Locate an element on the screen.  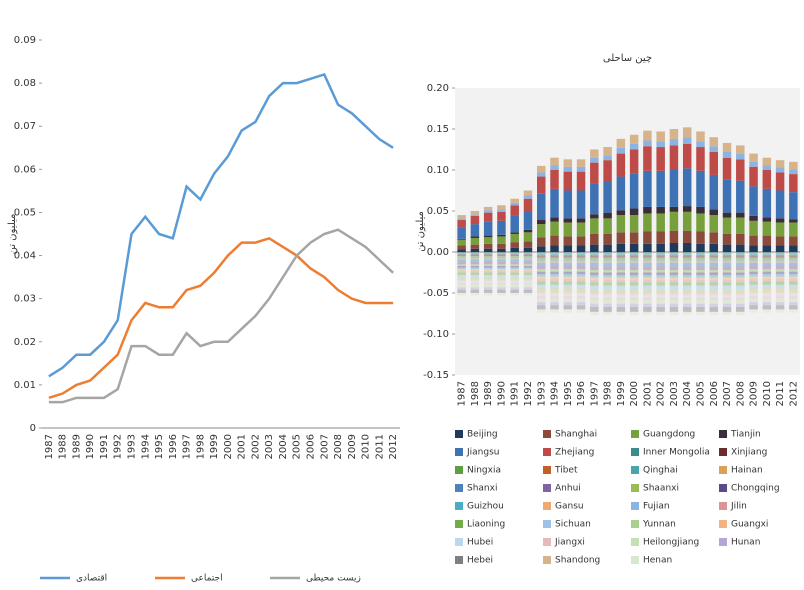
legend-label: Shaanxi is located at coordinates (661, 489).